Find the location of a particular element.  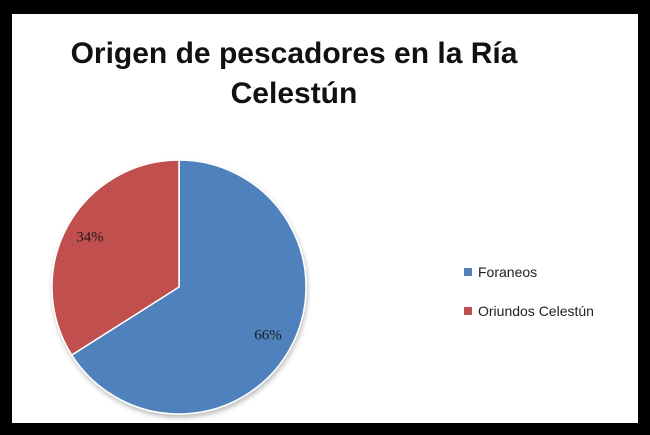

legend-label-oriundos: Oriundos Celestún is located at coordinates (536, 311).